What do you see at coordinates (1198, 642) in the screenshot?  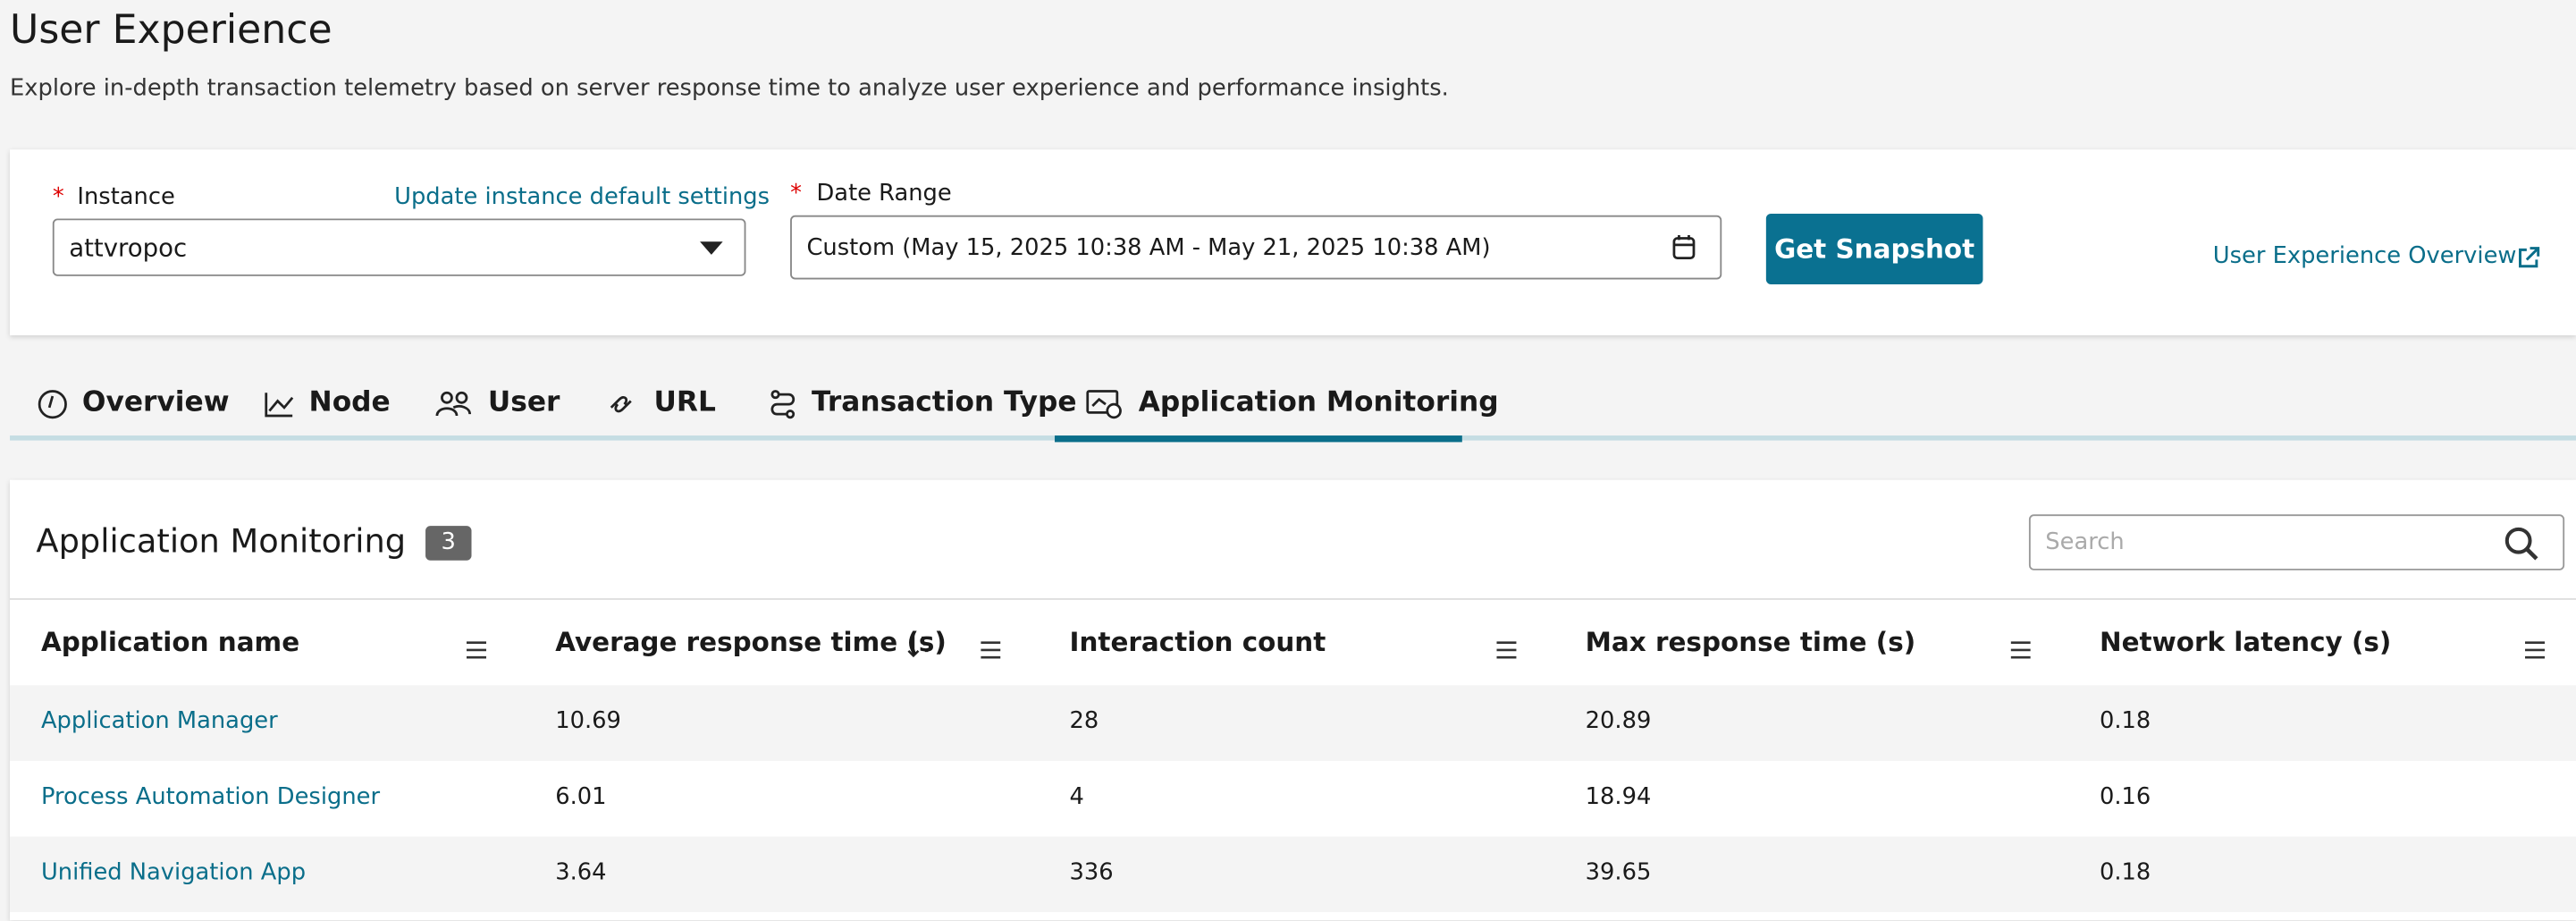 I see `column-header: Interaction count` at bounding box center [1198, 642].